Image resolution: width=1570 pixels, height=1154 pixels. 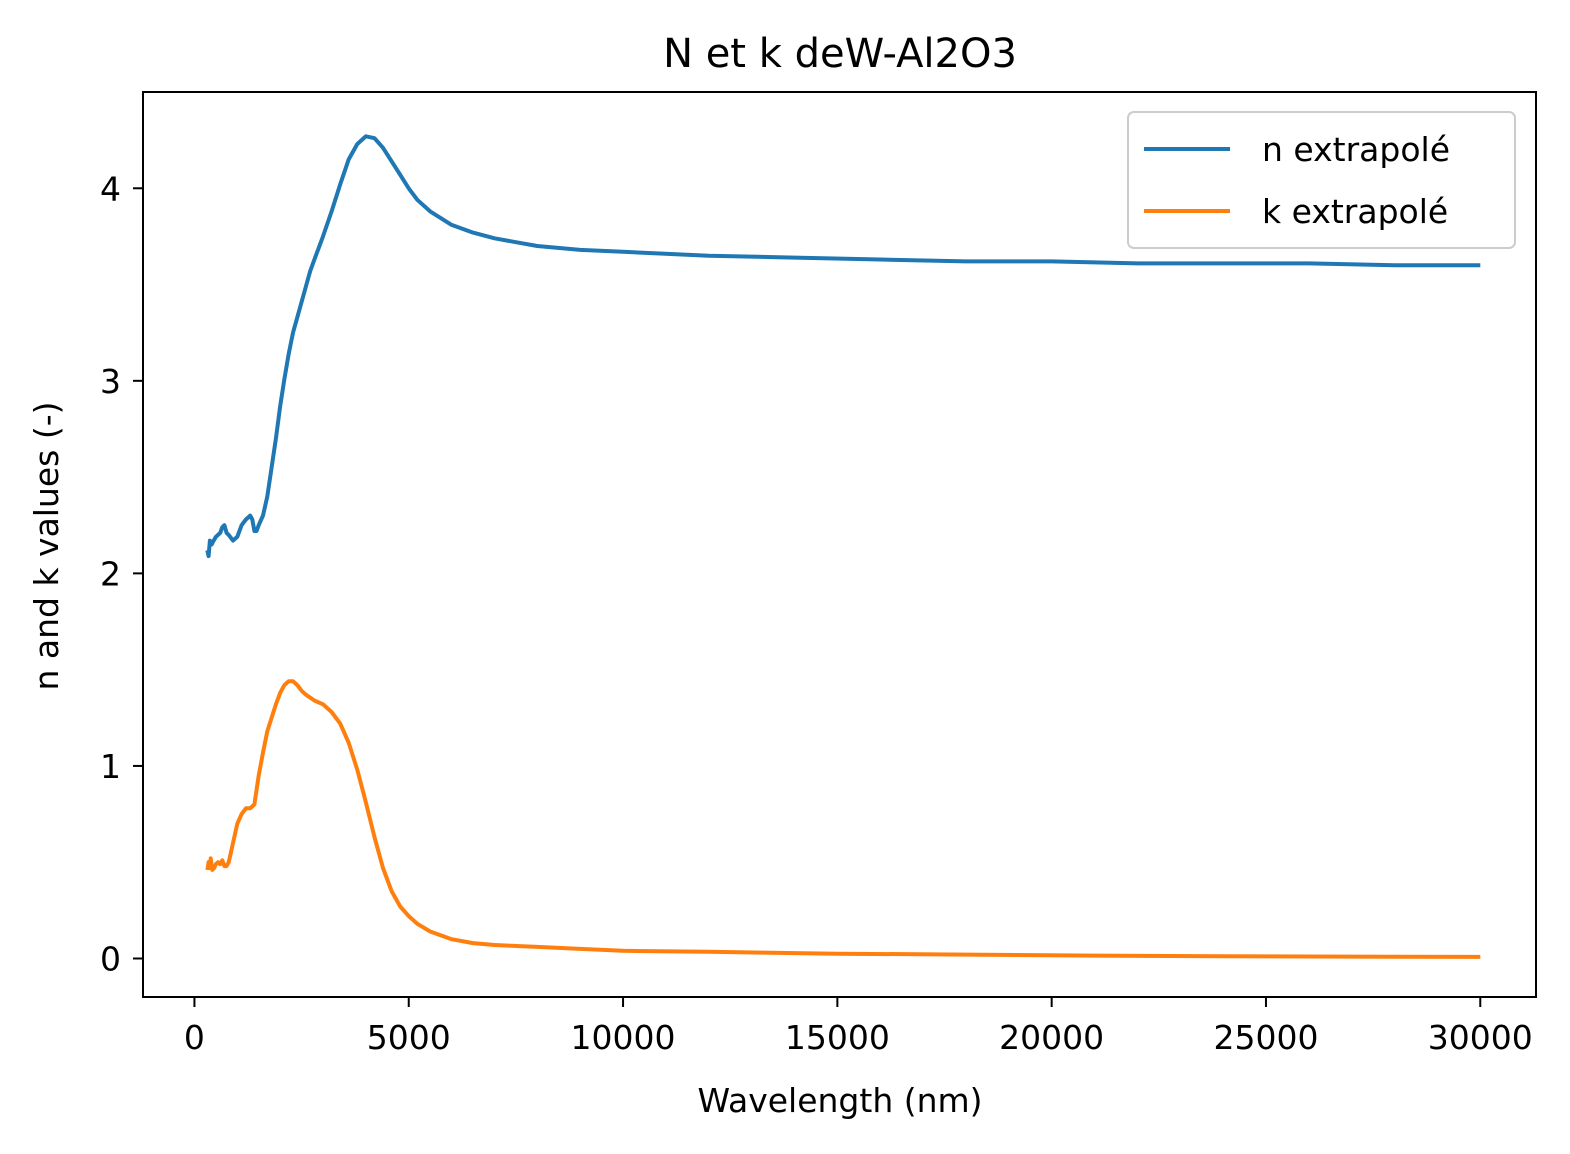 I want to click on y-tick-label: 2, so click(x=110, y=573).